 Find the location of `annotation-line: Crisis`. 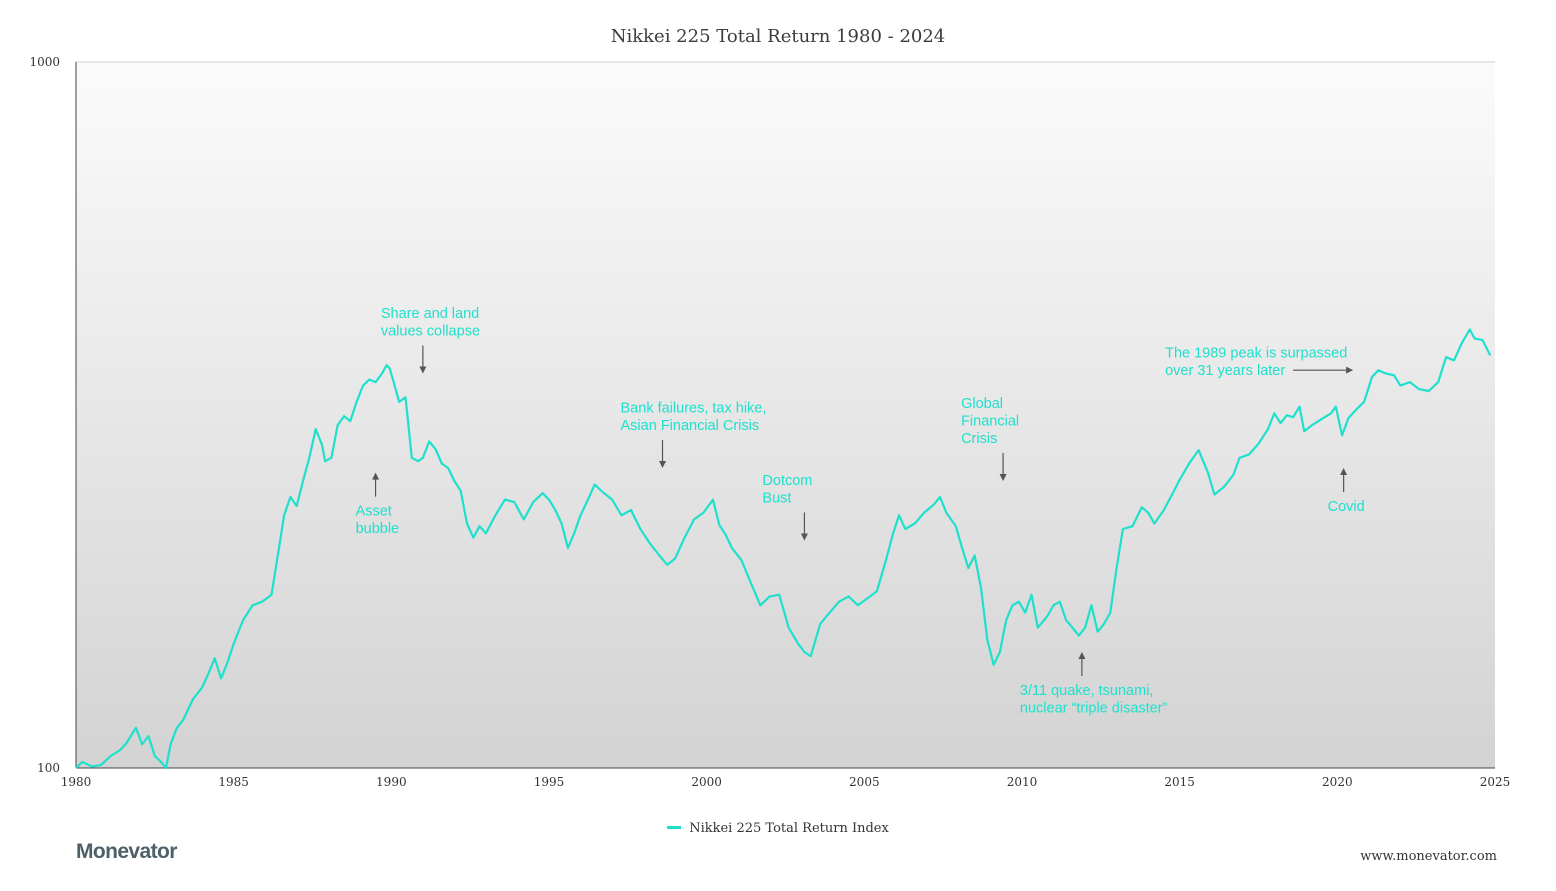

annotation-line: Crisis is located at coordinates (979, 439).